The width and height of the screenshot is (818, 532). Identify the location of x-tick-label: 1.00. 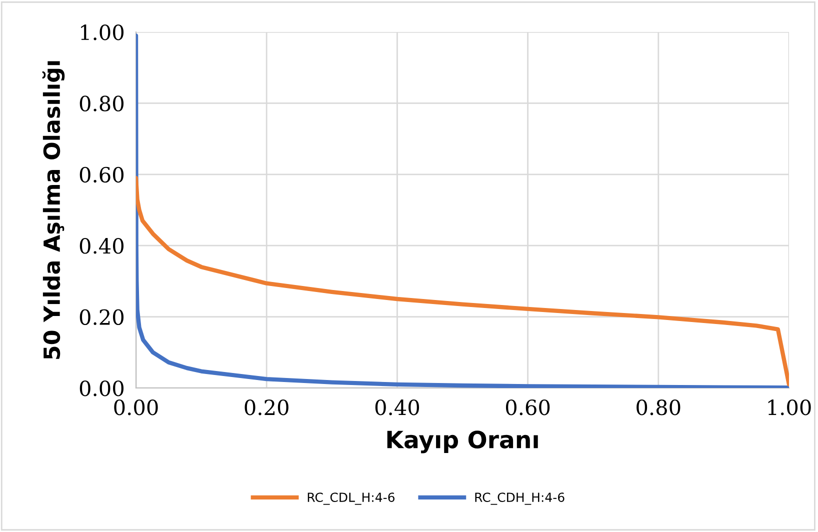
(789, 407).